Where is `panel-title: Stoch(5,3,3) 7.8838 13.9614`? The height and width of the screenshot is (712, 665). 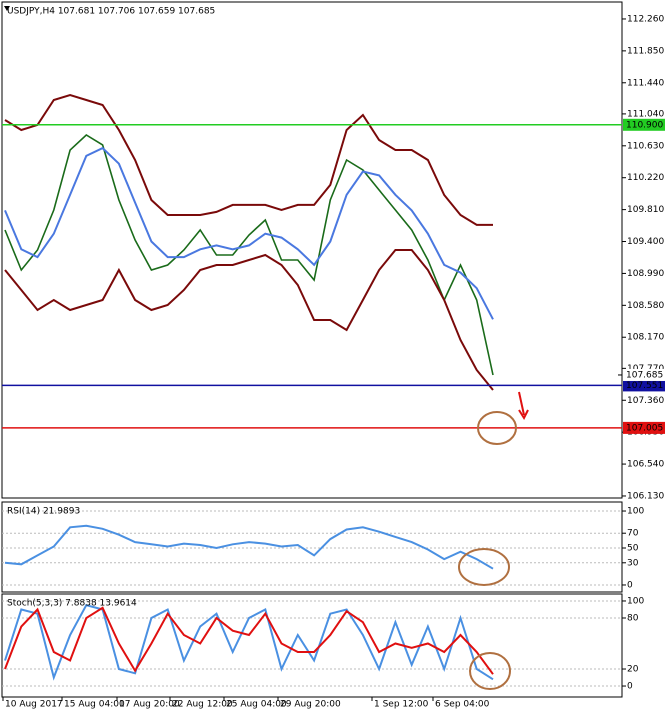 panel-title: Stoch(5,3,3) 7.8838 13.9614 is located at coordinates (72, 604).